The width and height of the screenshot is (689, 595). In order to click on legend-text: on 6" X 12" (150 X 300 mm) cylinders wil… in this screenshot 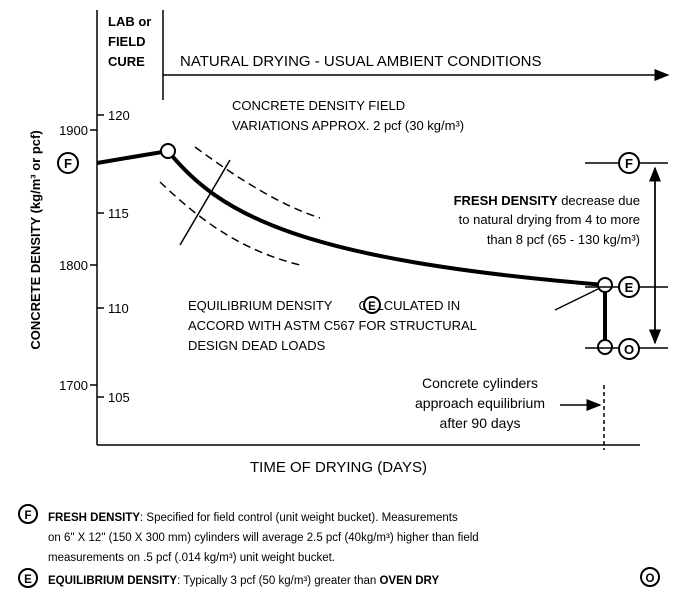, I will do `click(263, 538)`.